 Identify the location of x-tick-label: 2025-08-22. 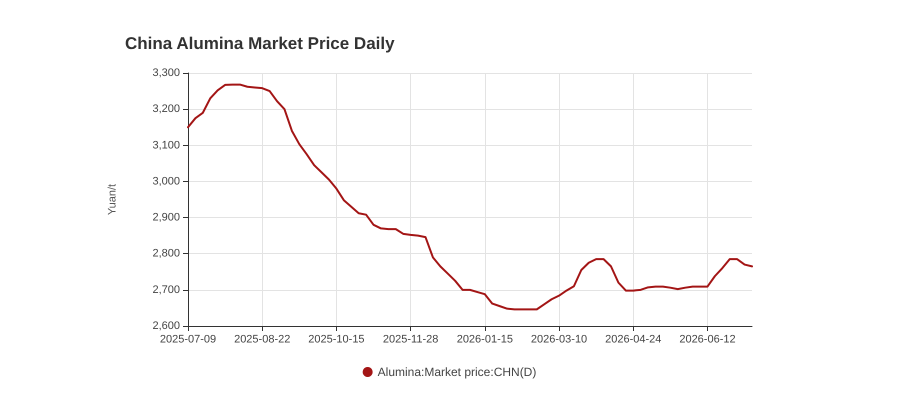
(262, 340).